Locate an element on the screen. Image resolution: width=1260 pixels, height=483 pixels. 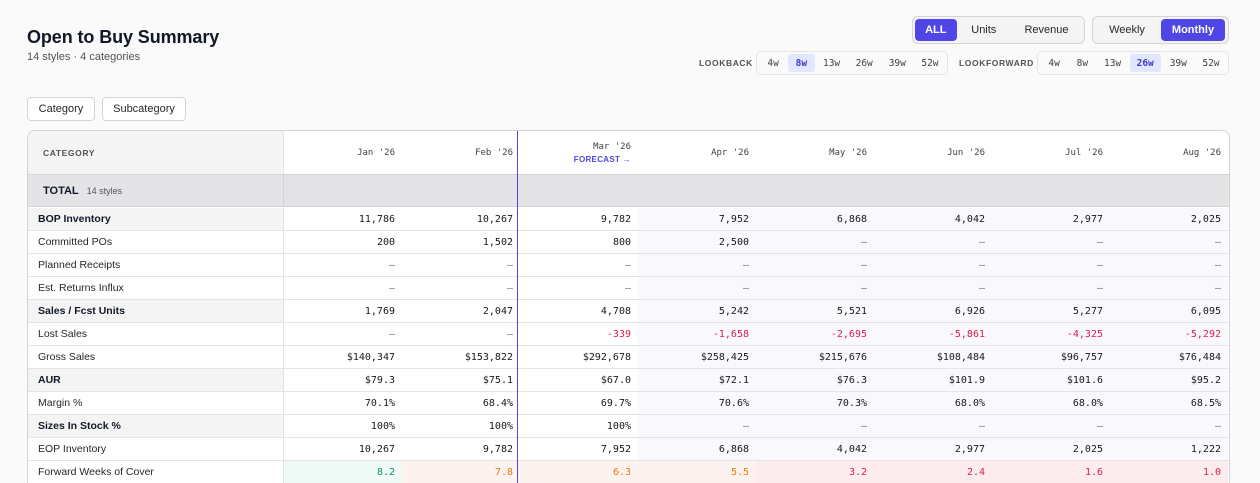
lookback-option: 4w is located at coordinates (773, 63).